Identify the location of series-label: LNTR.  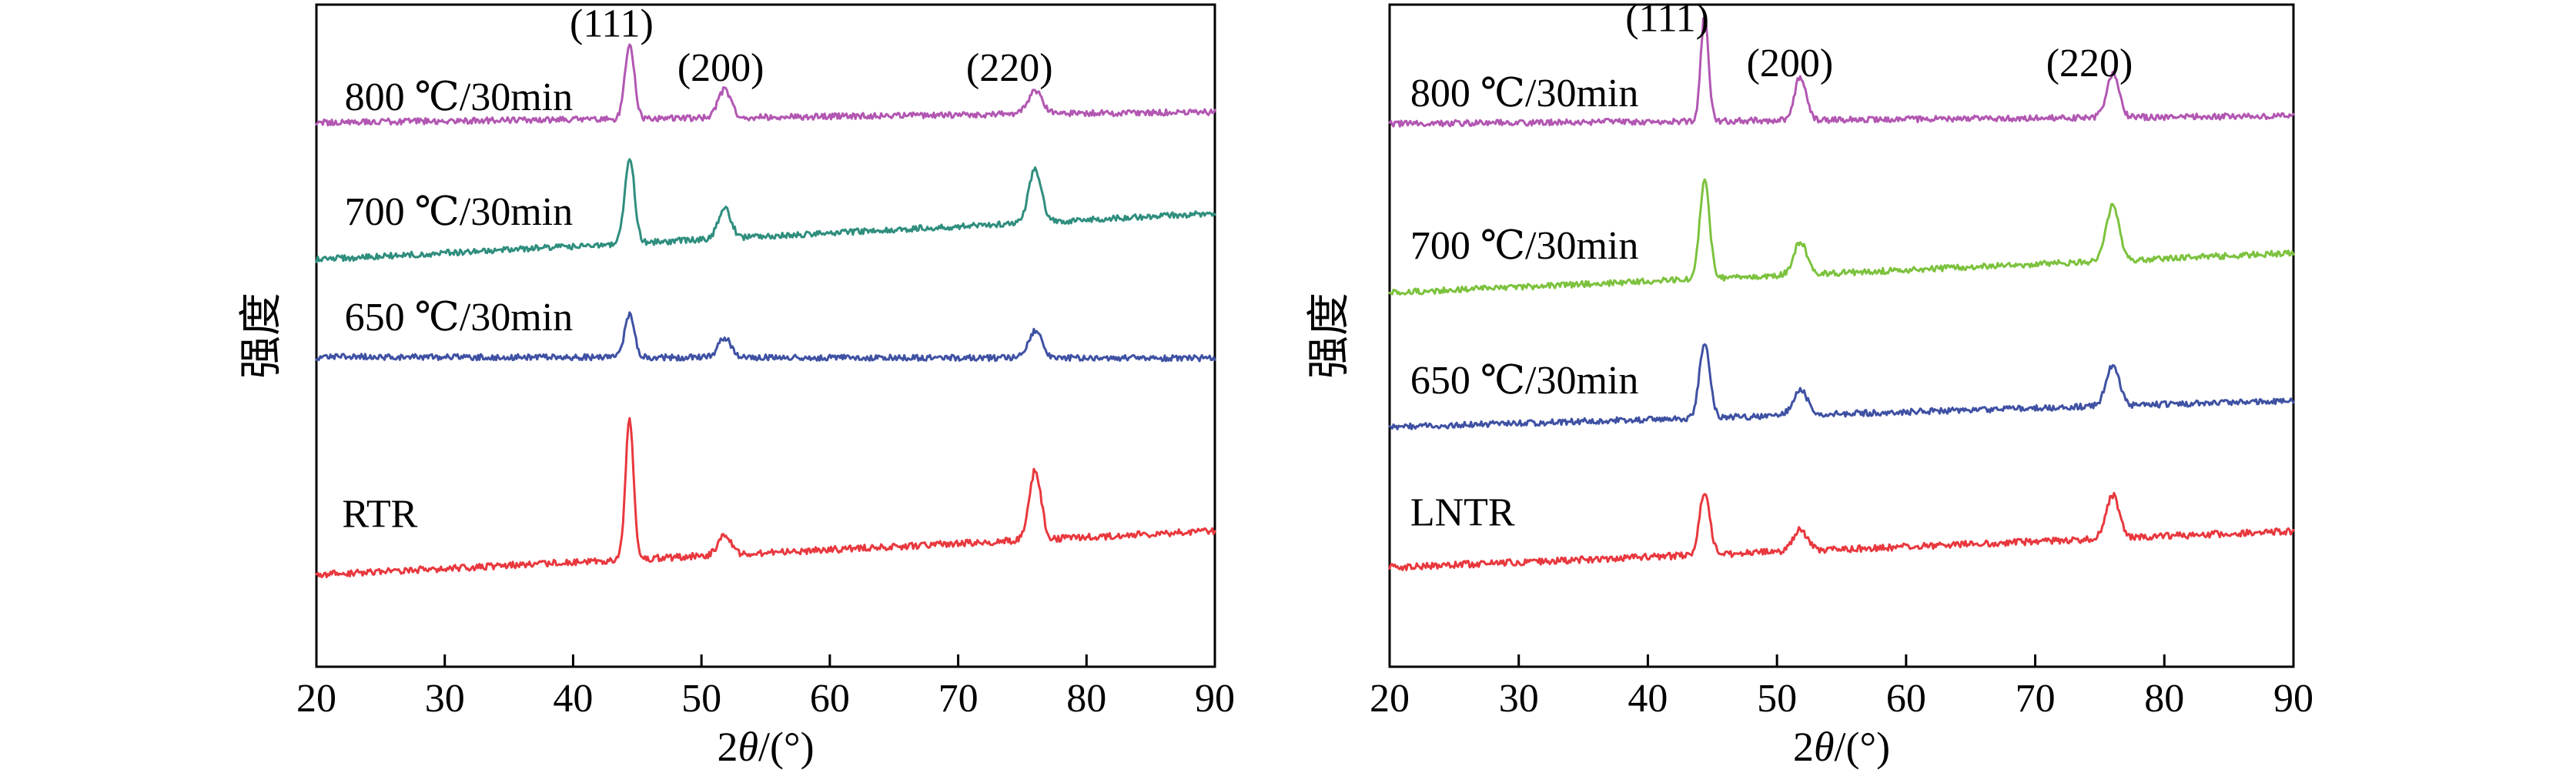
(1463, 513).